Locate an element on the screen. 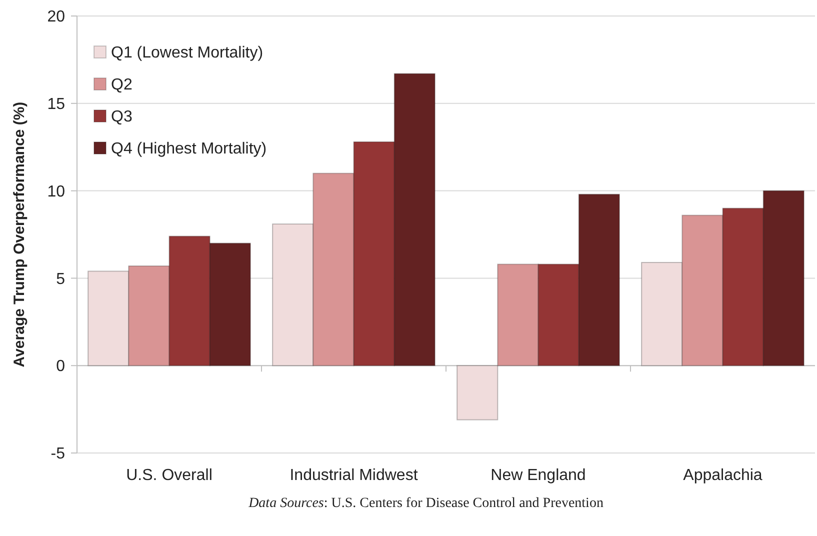  legend-label: Q4 (Highest Mortality) is located at coordinates (189, 149).